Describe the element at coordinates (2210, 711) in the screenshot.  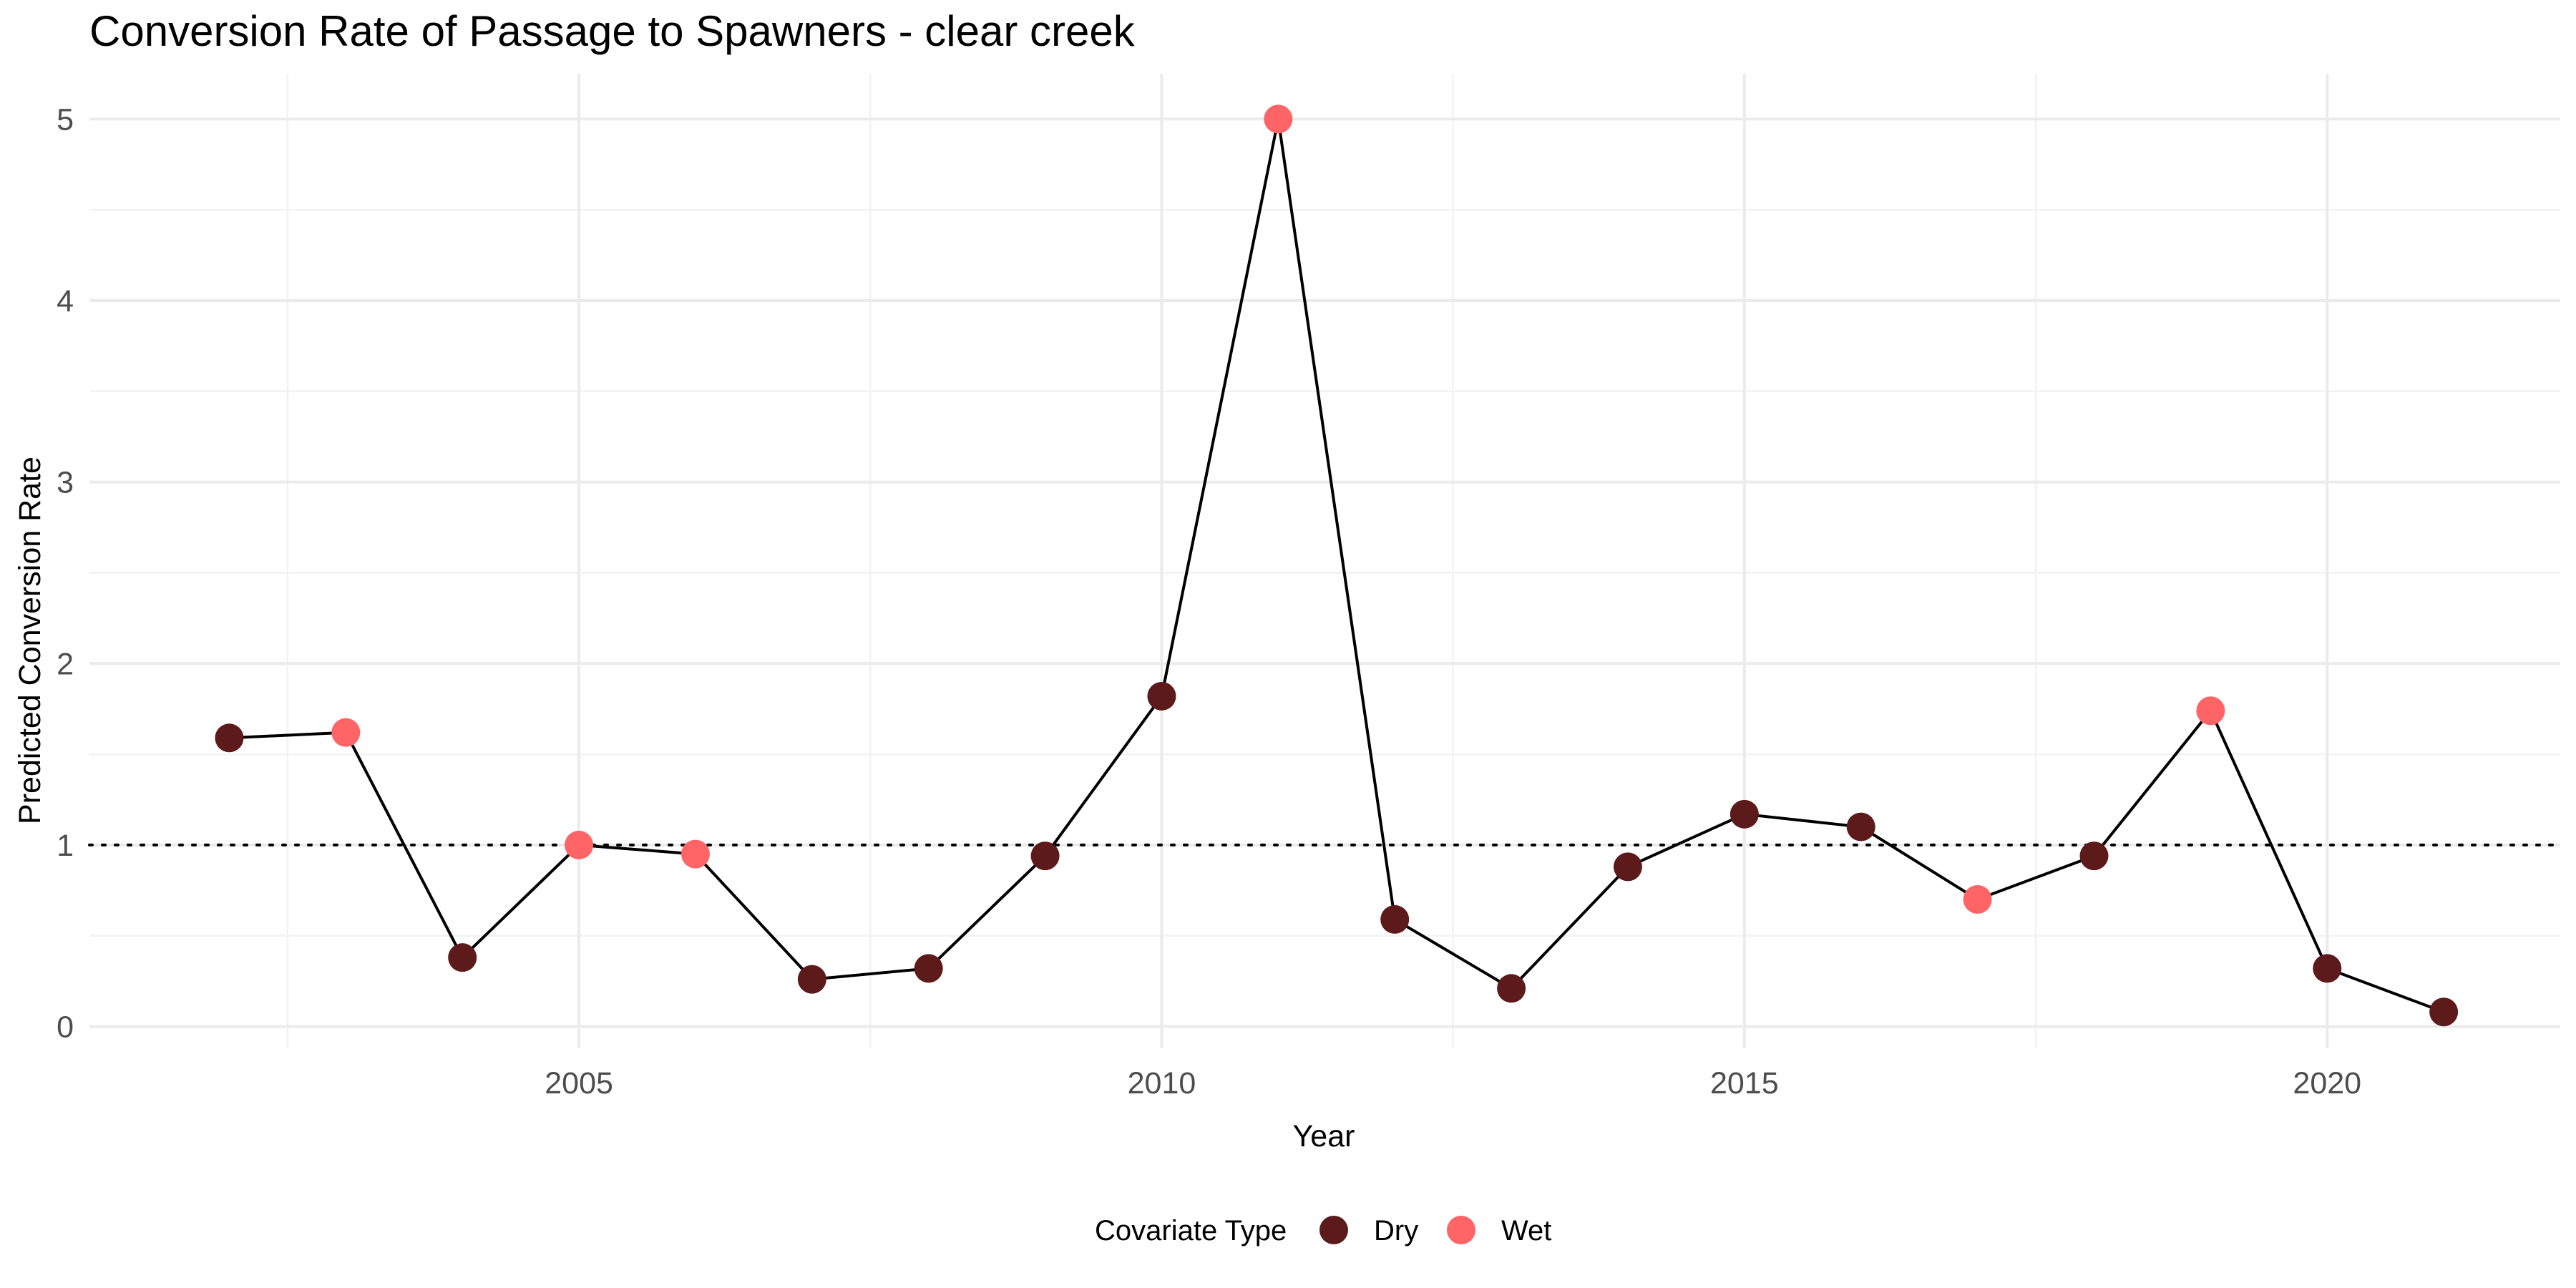
I see `data-point-2019` at that location.